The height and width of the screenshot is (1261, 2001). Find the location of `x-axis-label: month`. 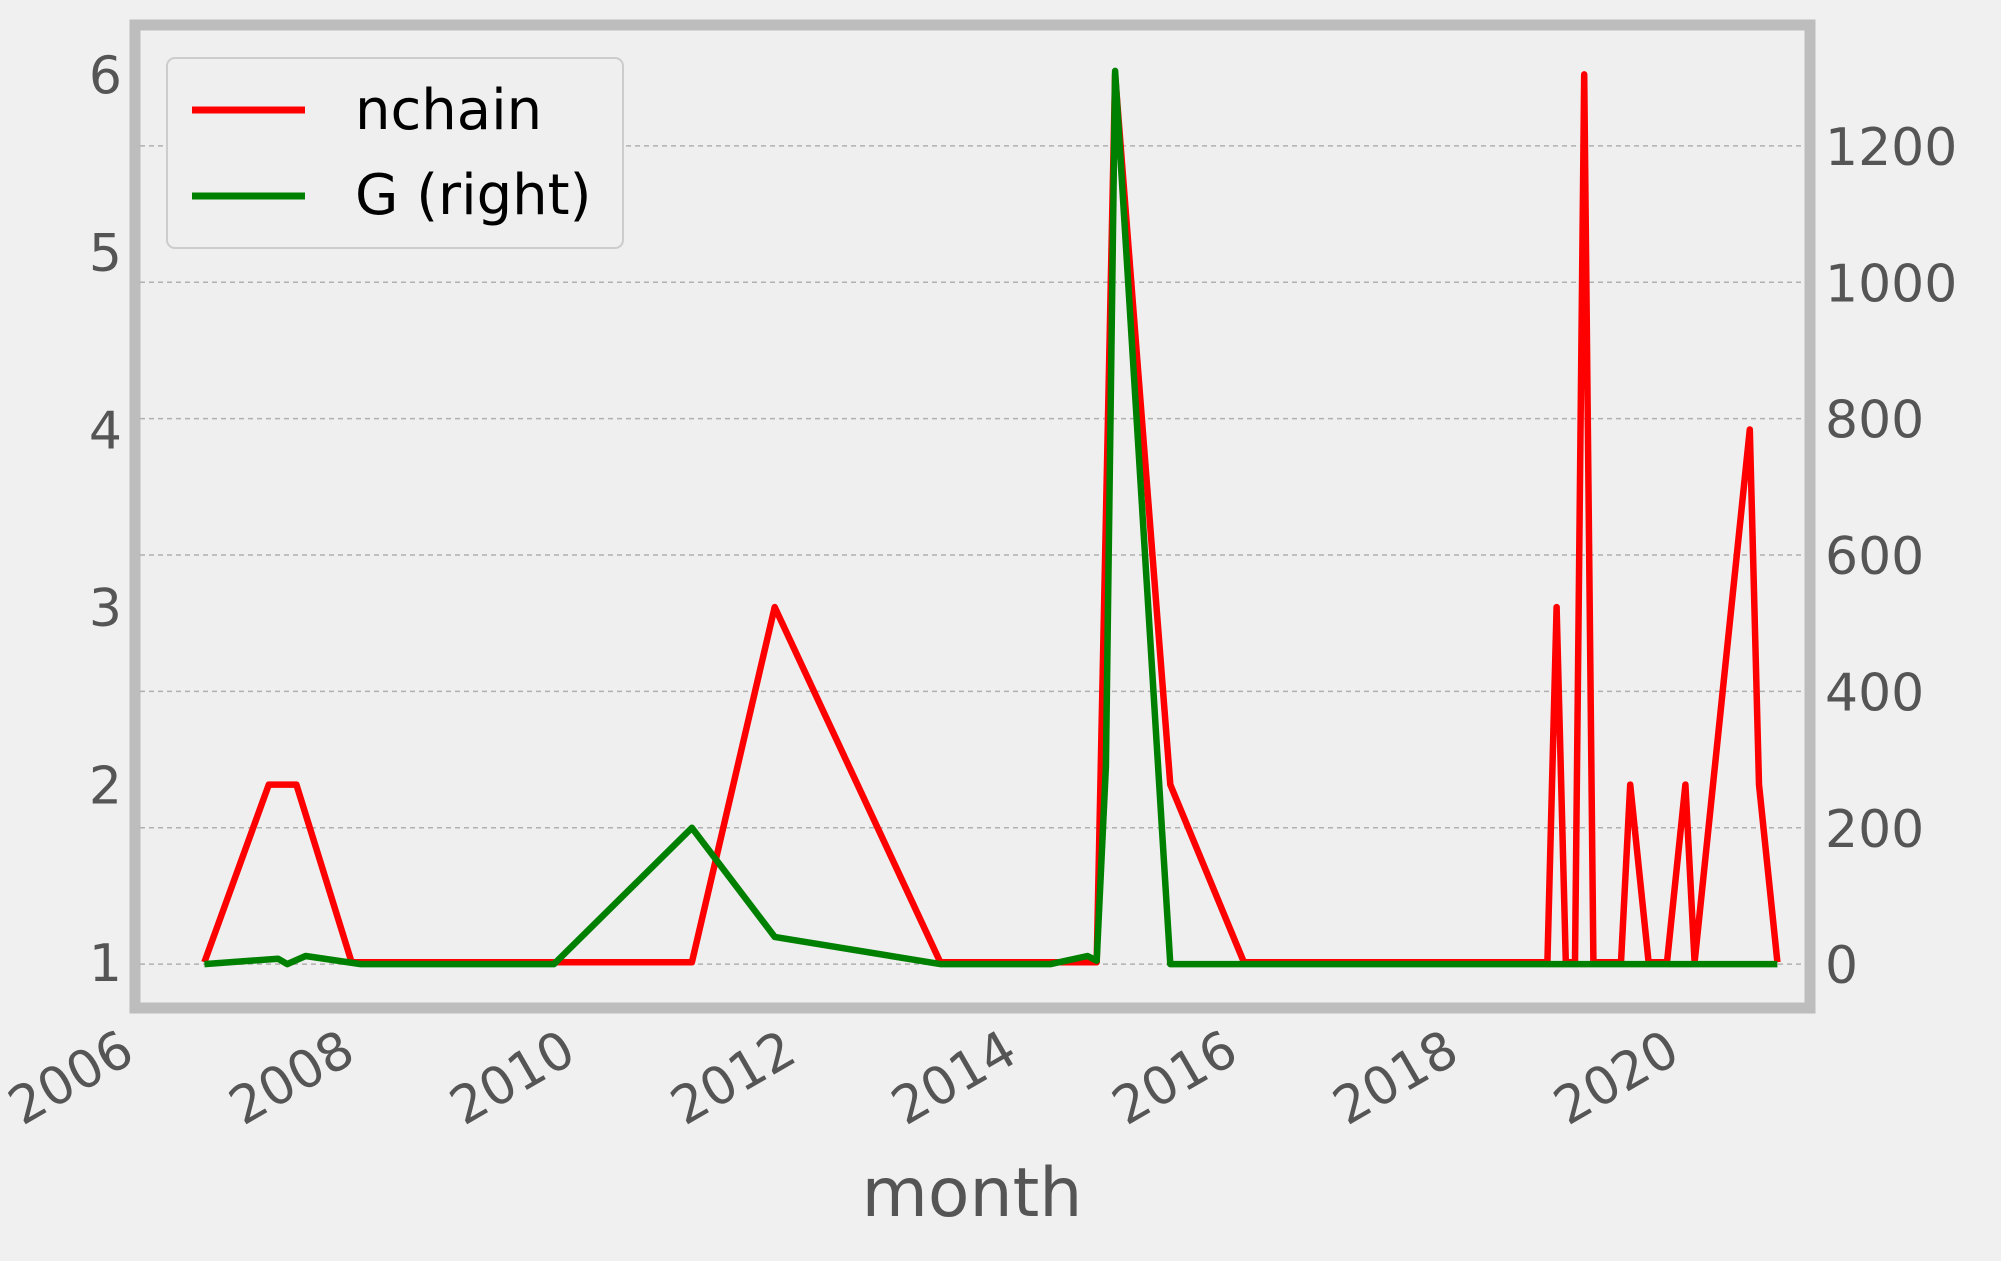

x-axis-label: month is located at coordinates (972, 1193).